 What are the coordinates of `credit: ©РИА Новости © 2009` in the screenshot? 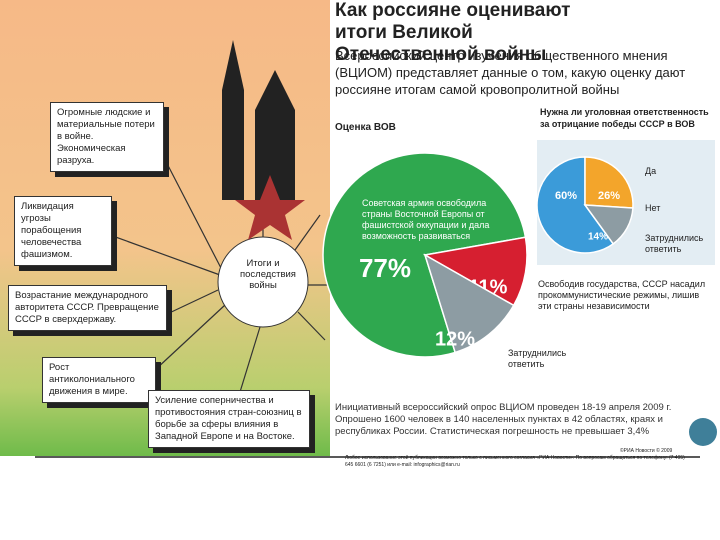 It's located at (646, 451).